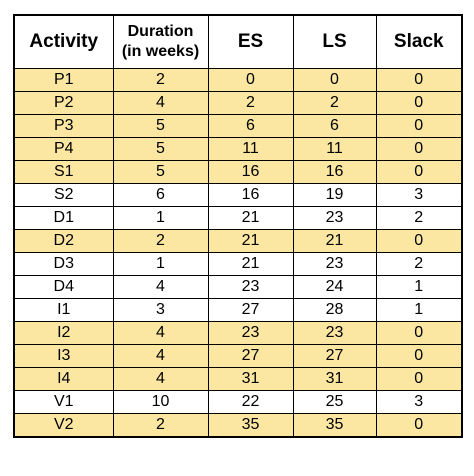 The width and height of the screenshot is (474, 476). I want to click on header-duration: Duration (in weeks), so click(160, 41).